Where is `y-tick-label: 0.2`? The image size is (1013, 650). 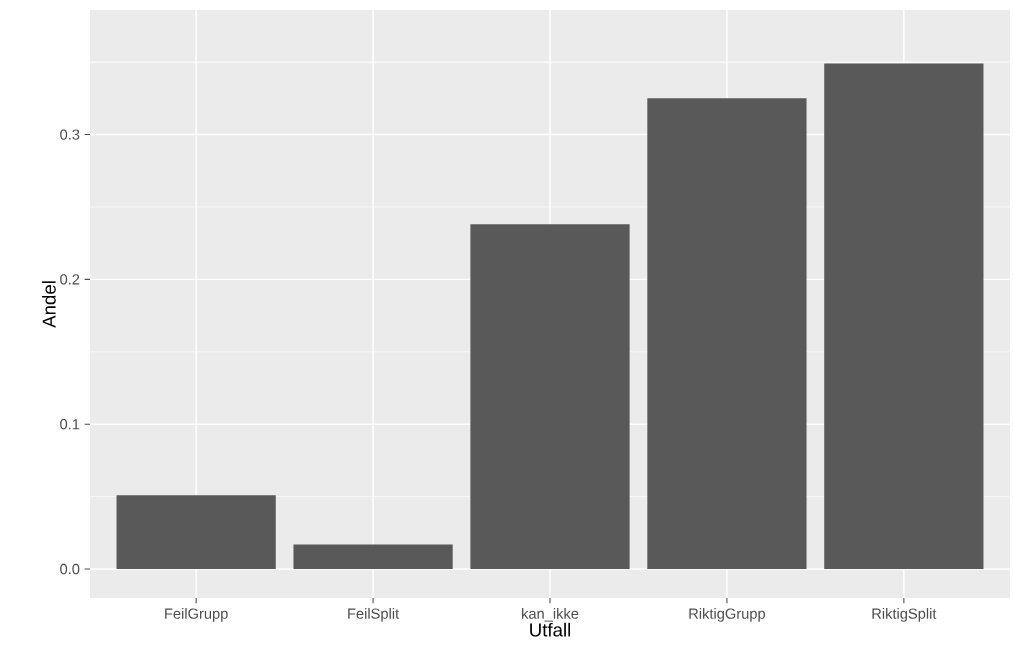
y-tick-label: 0.2 is located at coordinates (70, 279).